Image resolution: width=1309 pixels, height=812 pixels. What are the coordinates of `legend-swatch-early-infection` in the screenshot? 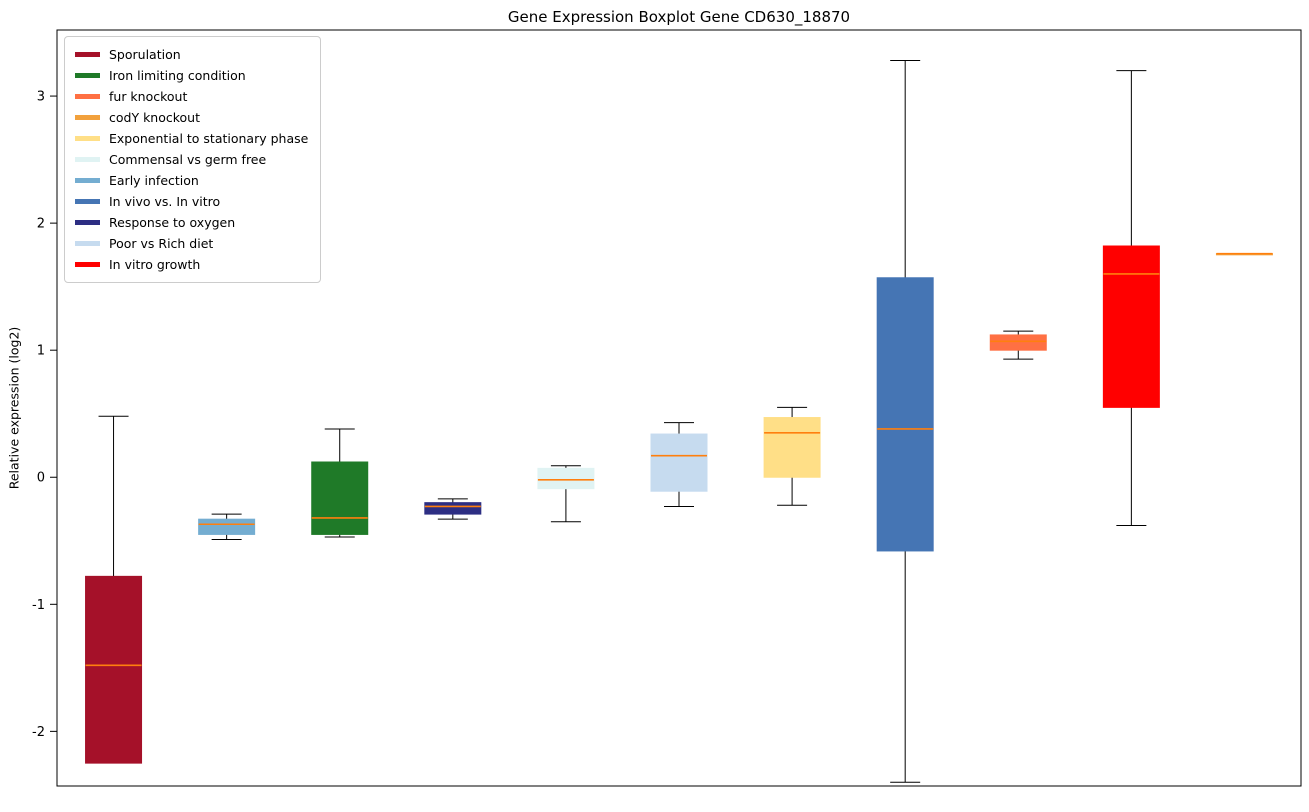 It's located at (87, 180).